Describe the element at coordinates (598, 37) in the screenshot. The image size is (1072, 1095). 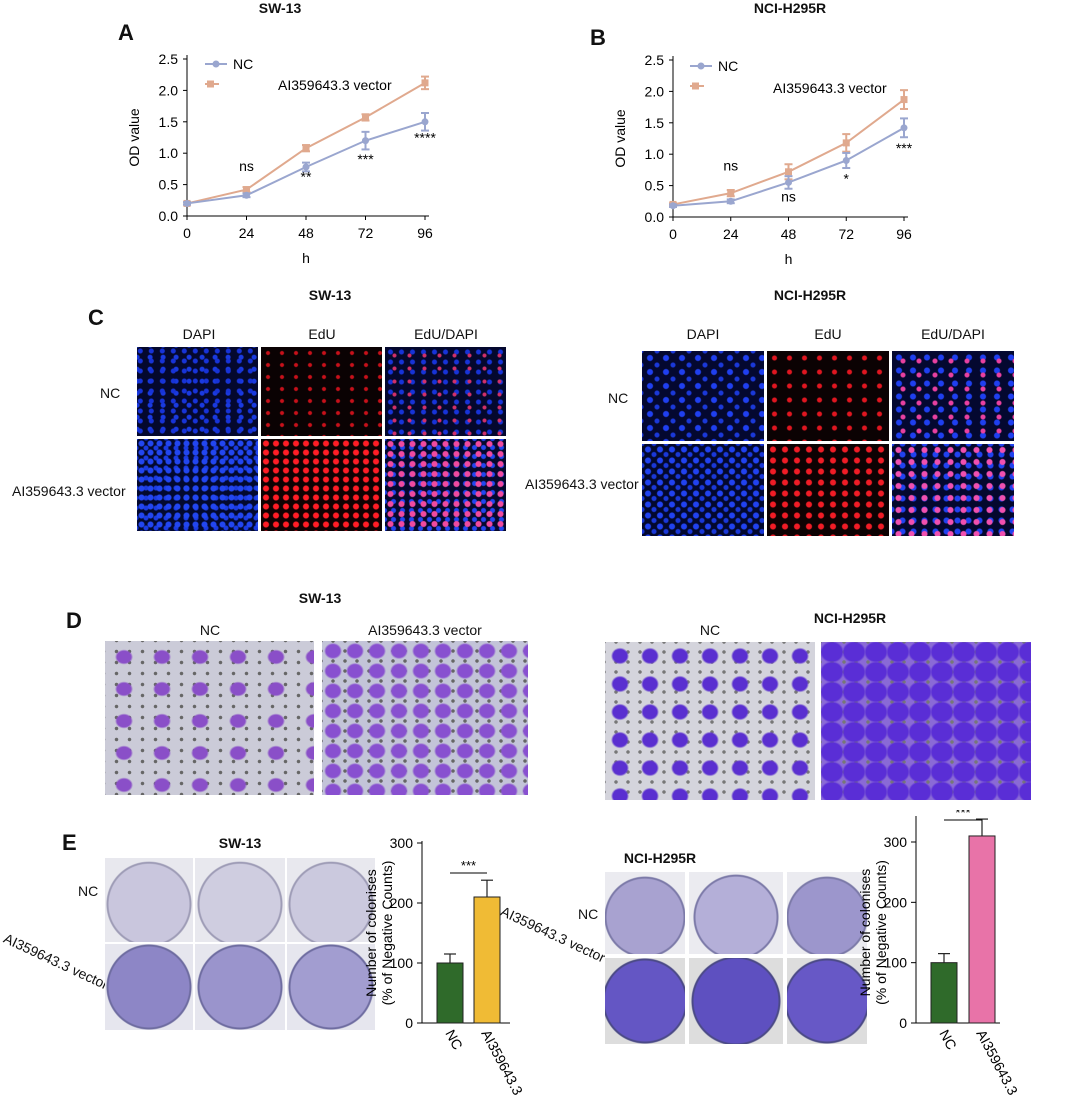
I see `panel-letter-b: B` at that location.